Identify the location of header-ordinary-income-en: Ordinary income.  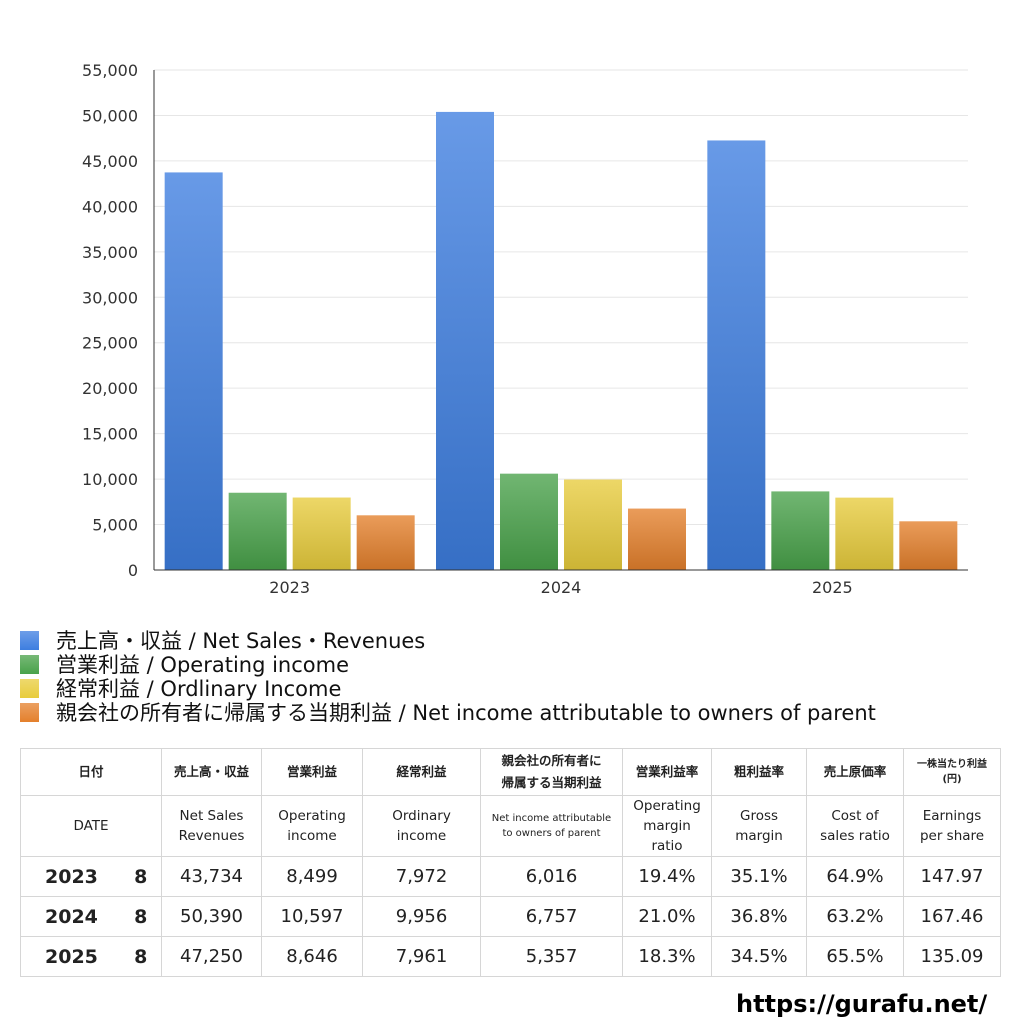
(422, 826).